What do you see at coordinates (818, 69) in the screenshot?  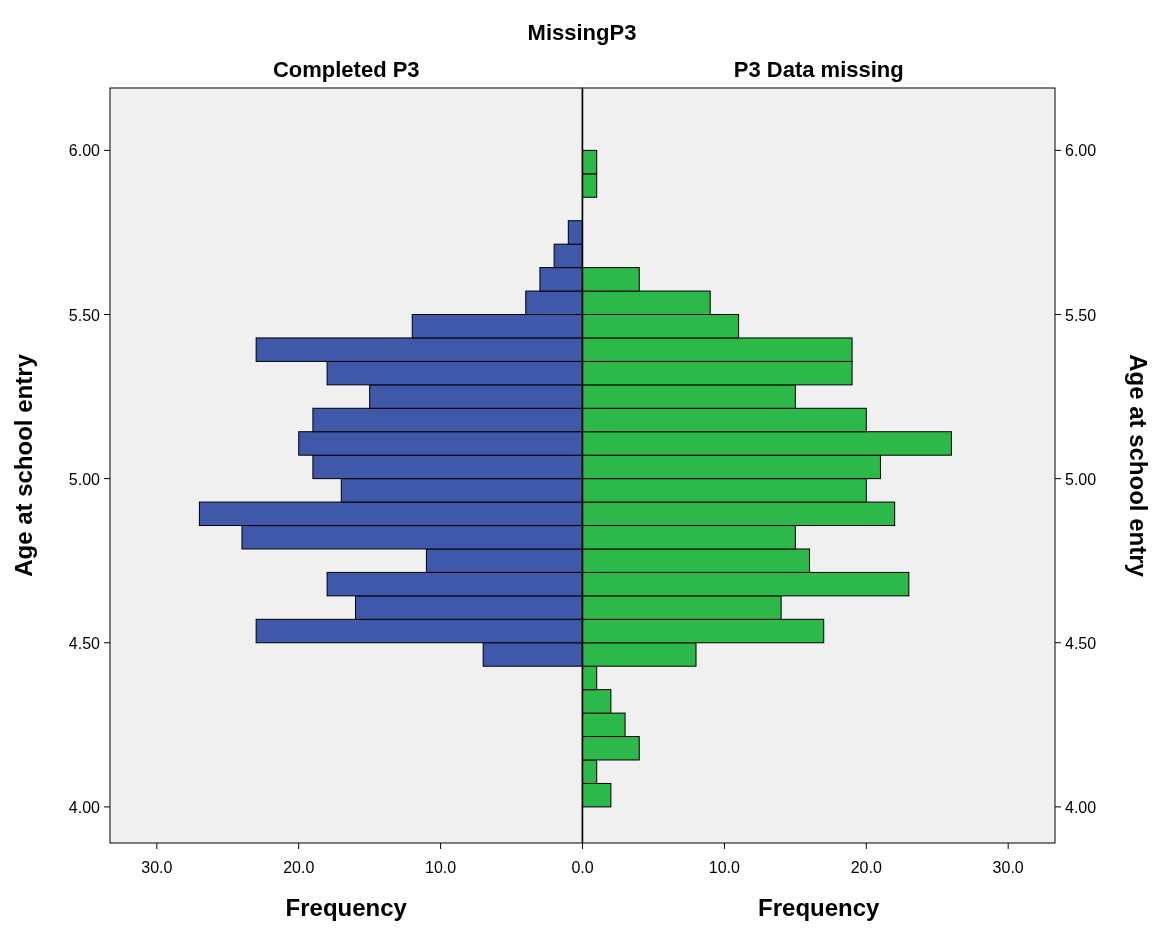 I see `chart-subtitle: P3 Data missing` at bounding box center [818, 69].